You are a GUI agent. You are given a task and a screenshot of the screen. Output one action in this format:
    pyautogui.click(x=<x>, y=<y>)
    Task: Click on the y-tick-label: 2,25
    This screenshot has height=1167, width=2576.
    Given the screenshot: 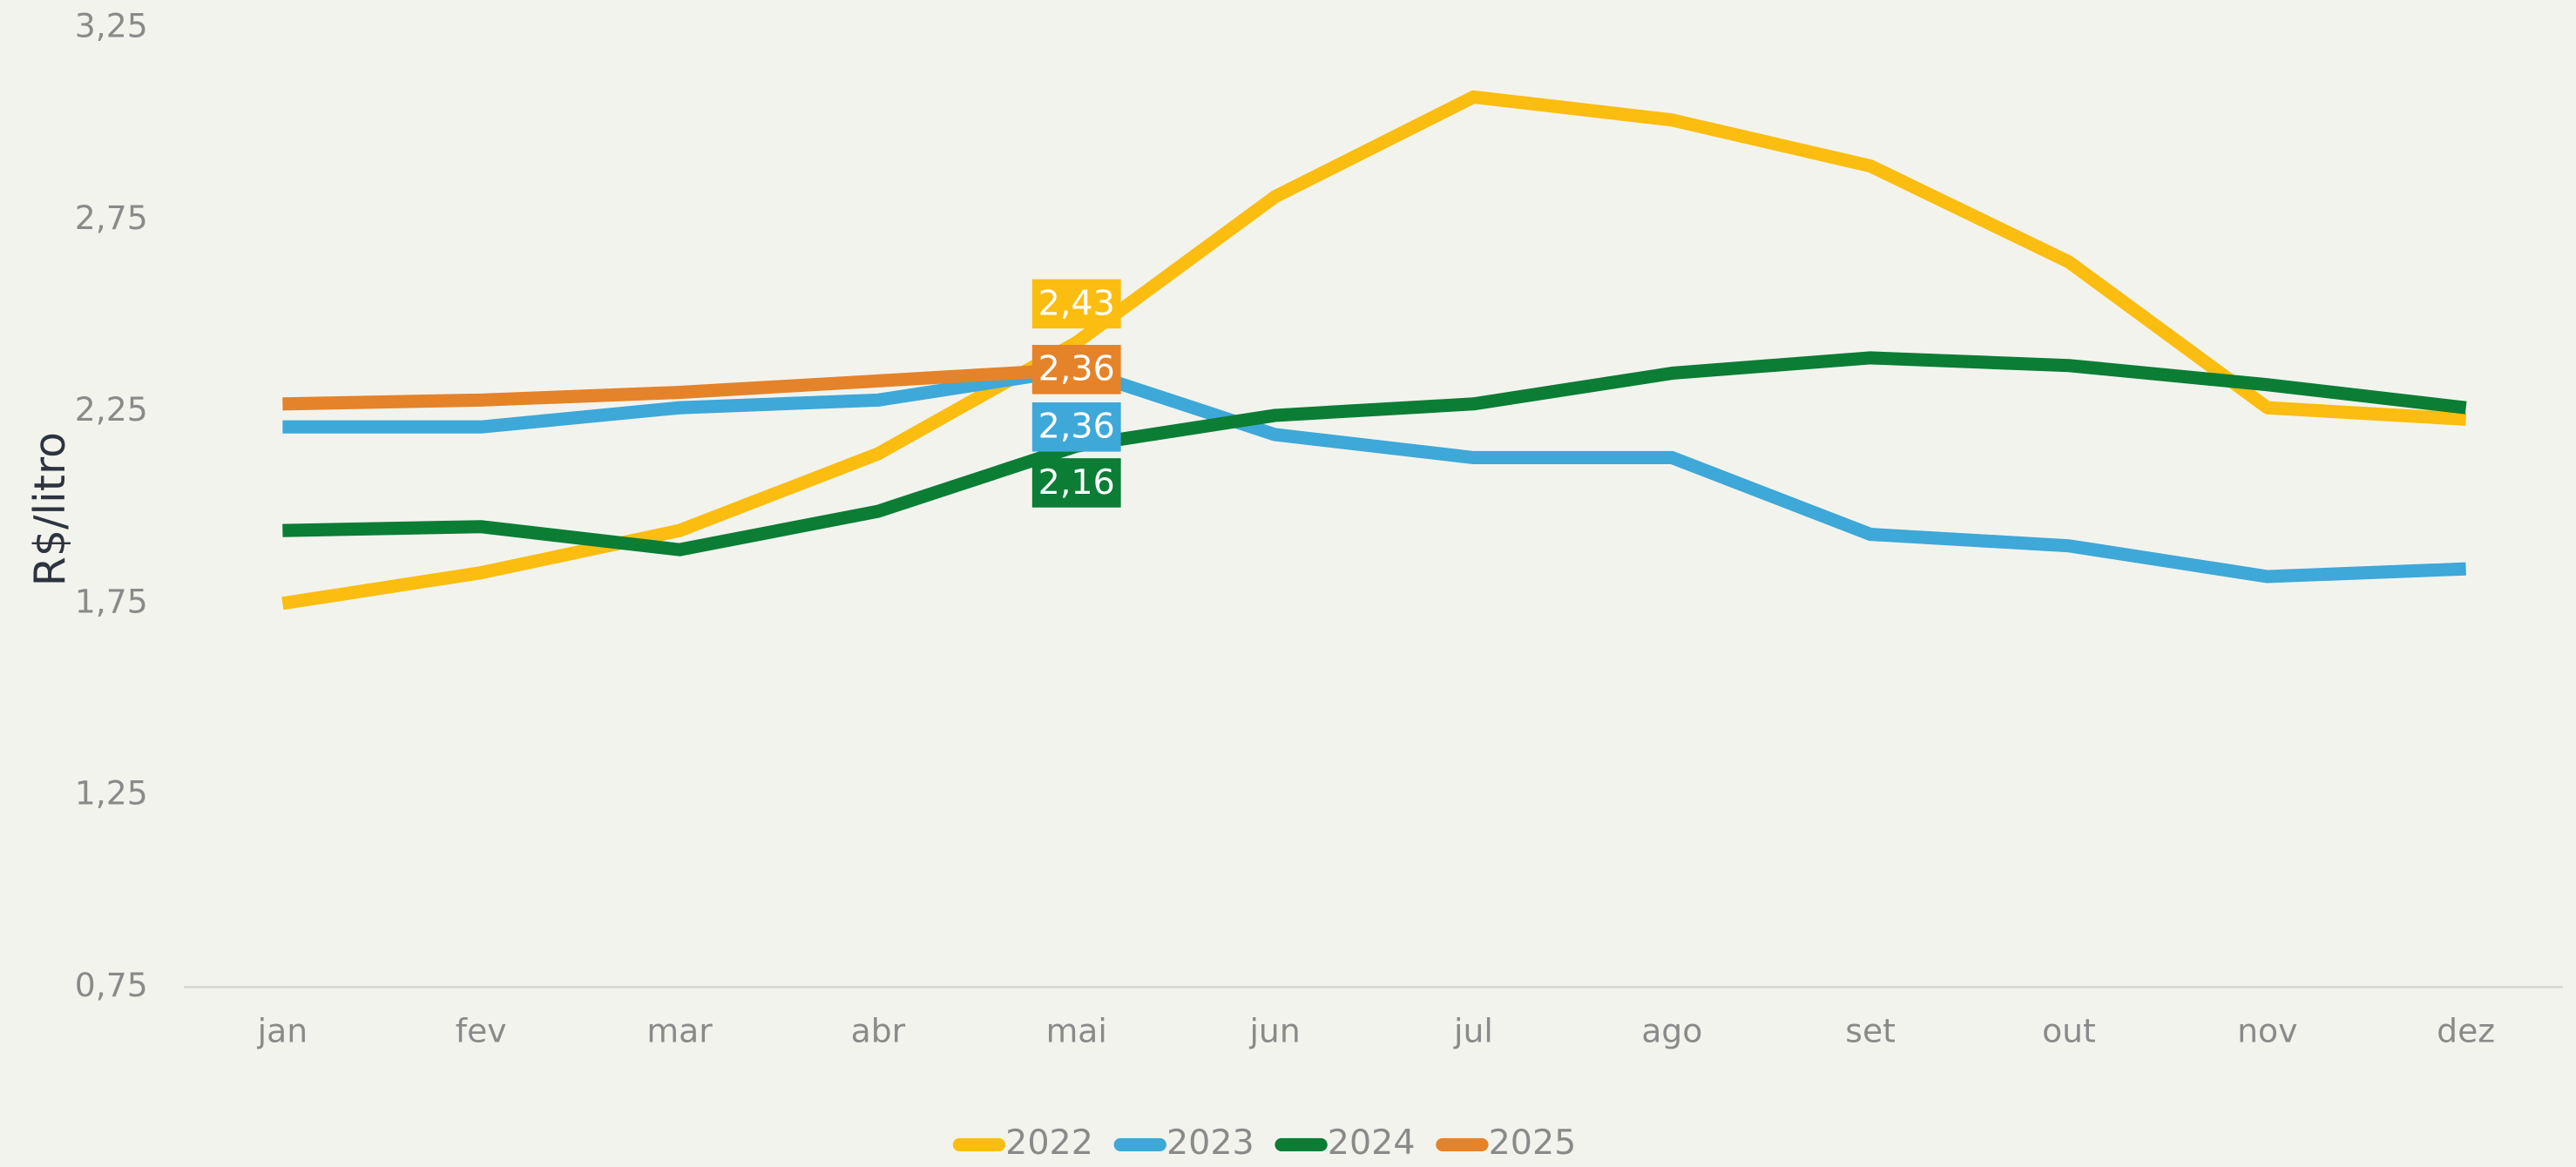 What is the action you would take?
    pyautogui.click(x=111, y=409)
    